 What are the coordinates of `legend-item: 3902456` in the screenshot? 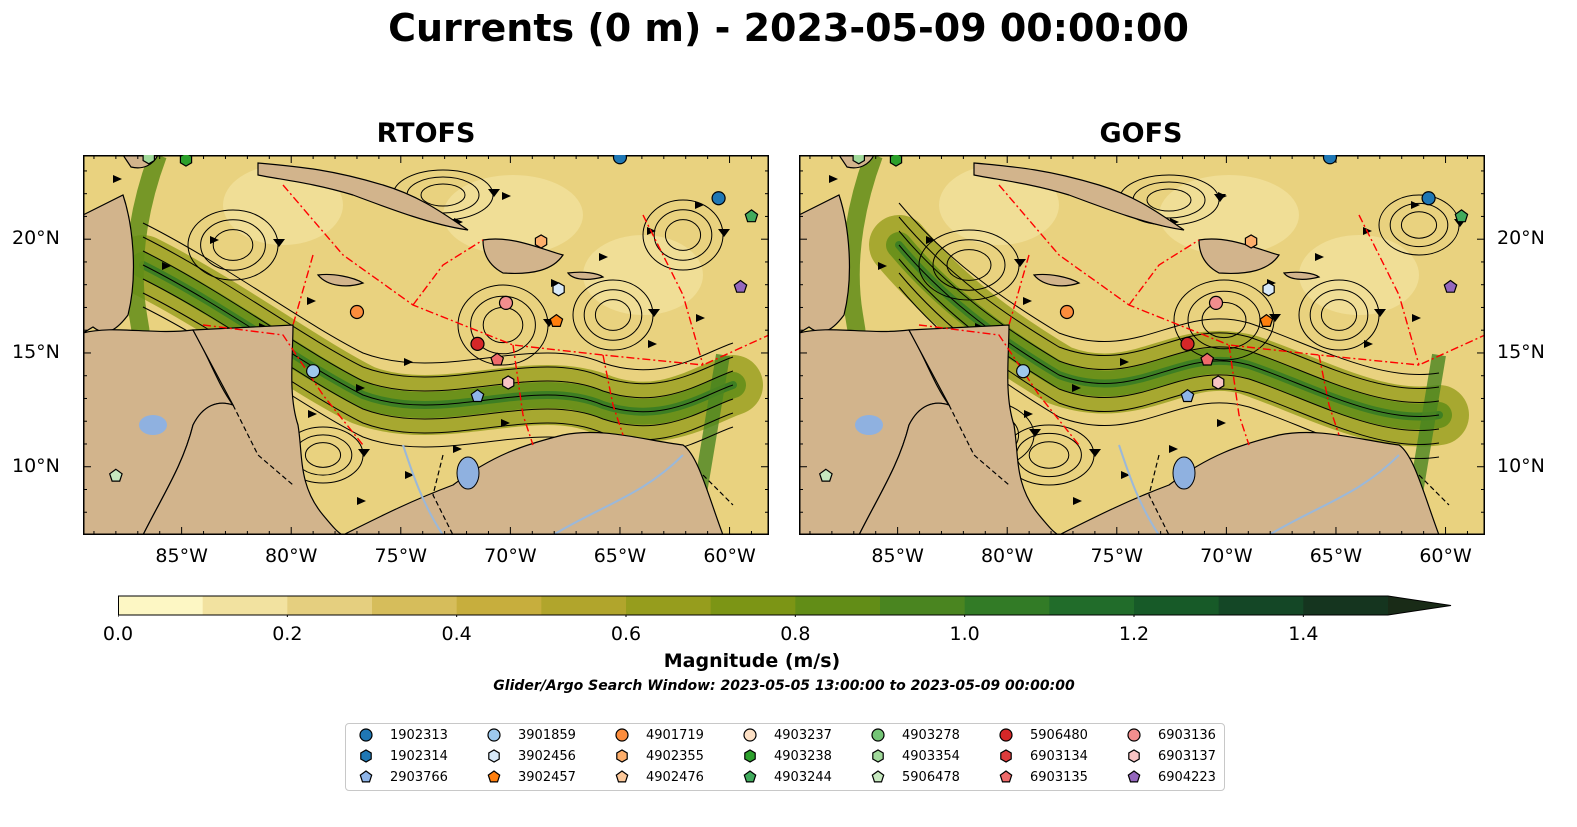 It's located at (531, 756).